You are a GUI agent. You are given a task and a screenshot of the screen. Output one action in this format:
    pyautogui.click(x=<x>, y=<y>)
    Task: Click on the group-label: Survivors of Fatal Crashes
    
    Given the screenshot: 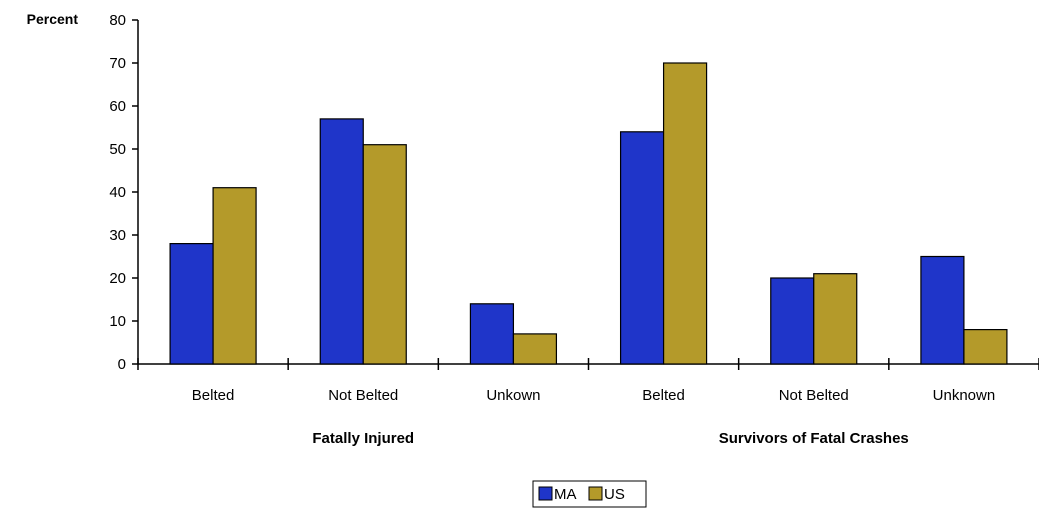 What is the action you would take?
    pyautogui.click(x=814, y=438)
    